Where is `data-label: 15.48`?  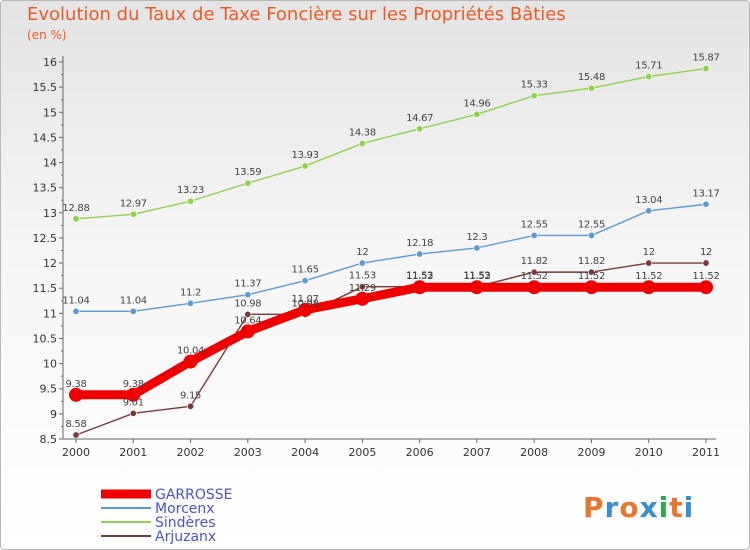 data-label: 15.48 is located at coordinates (591, 77).